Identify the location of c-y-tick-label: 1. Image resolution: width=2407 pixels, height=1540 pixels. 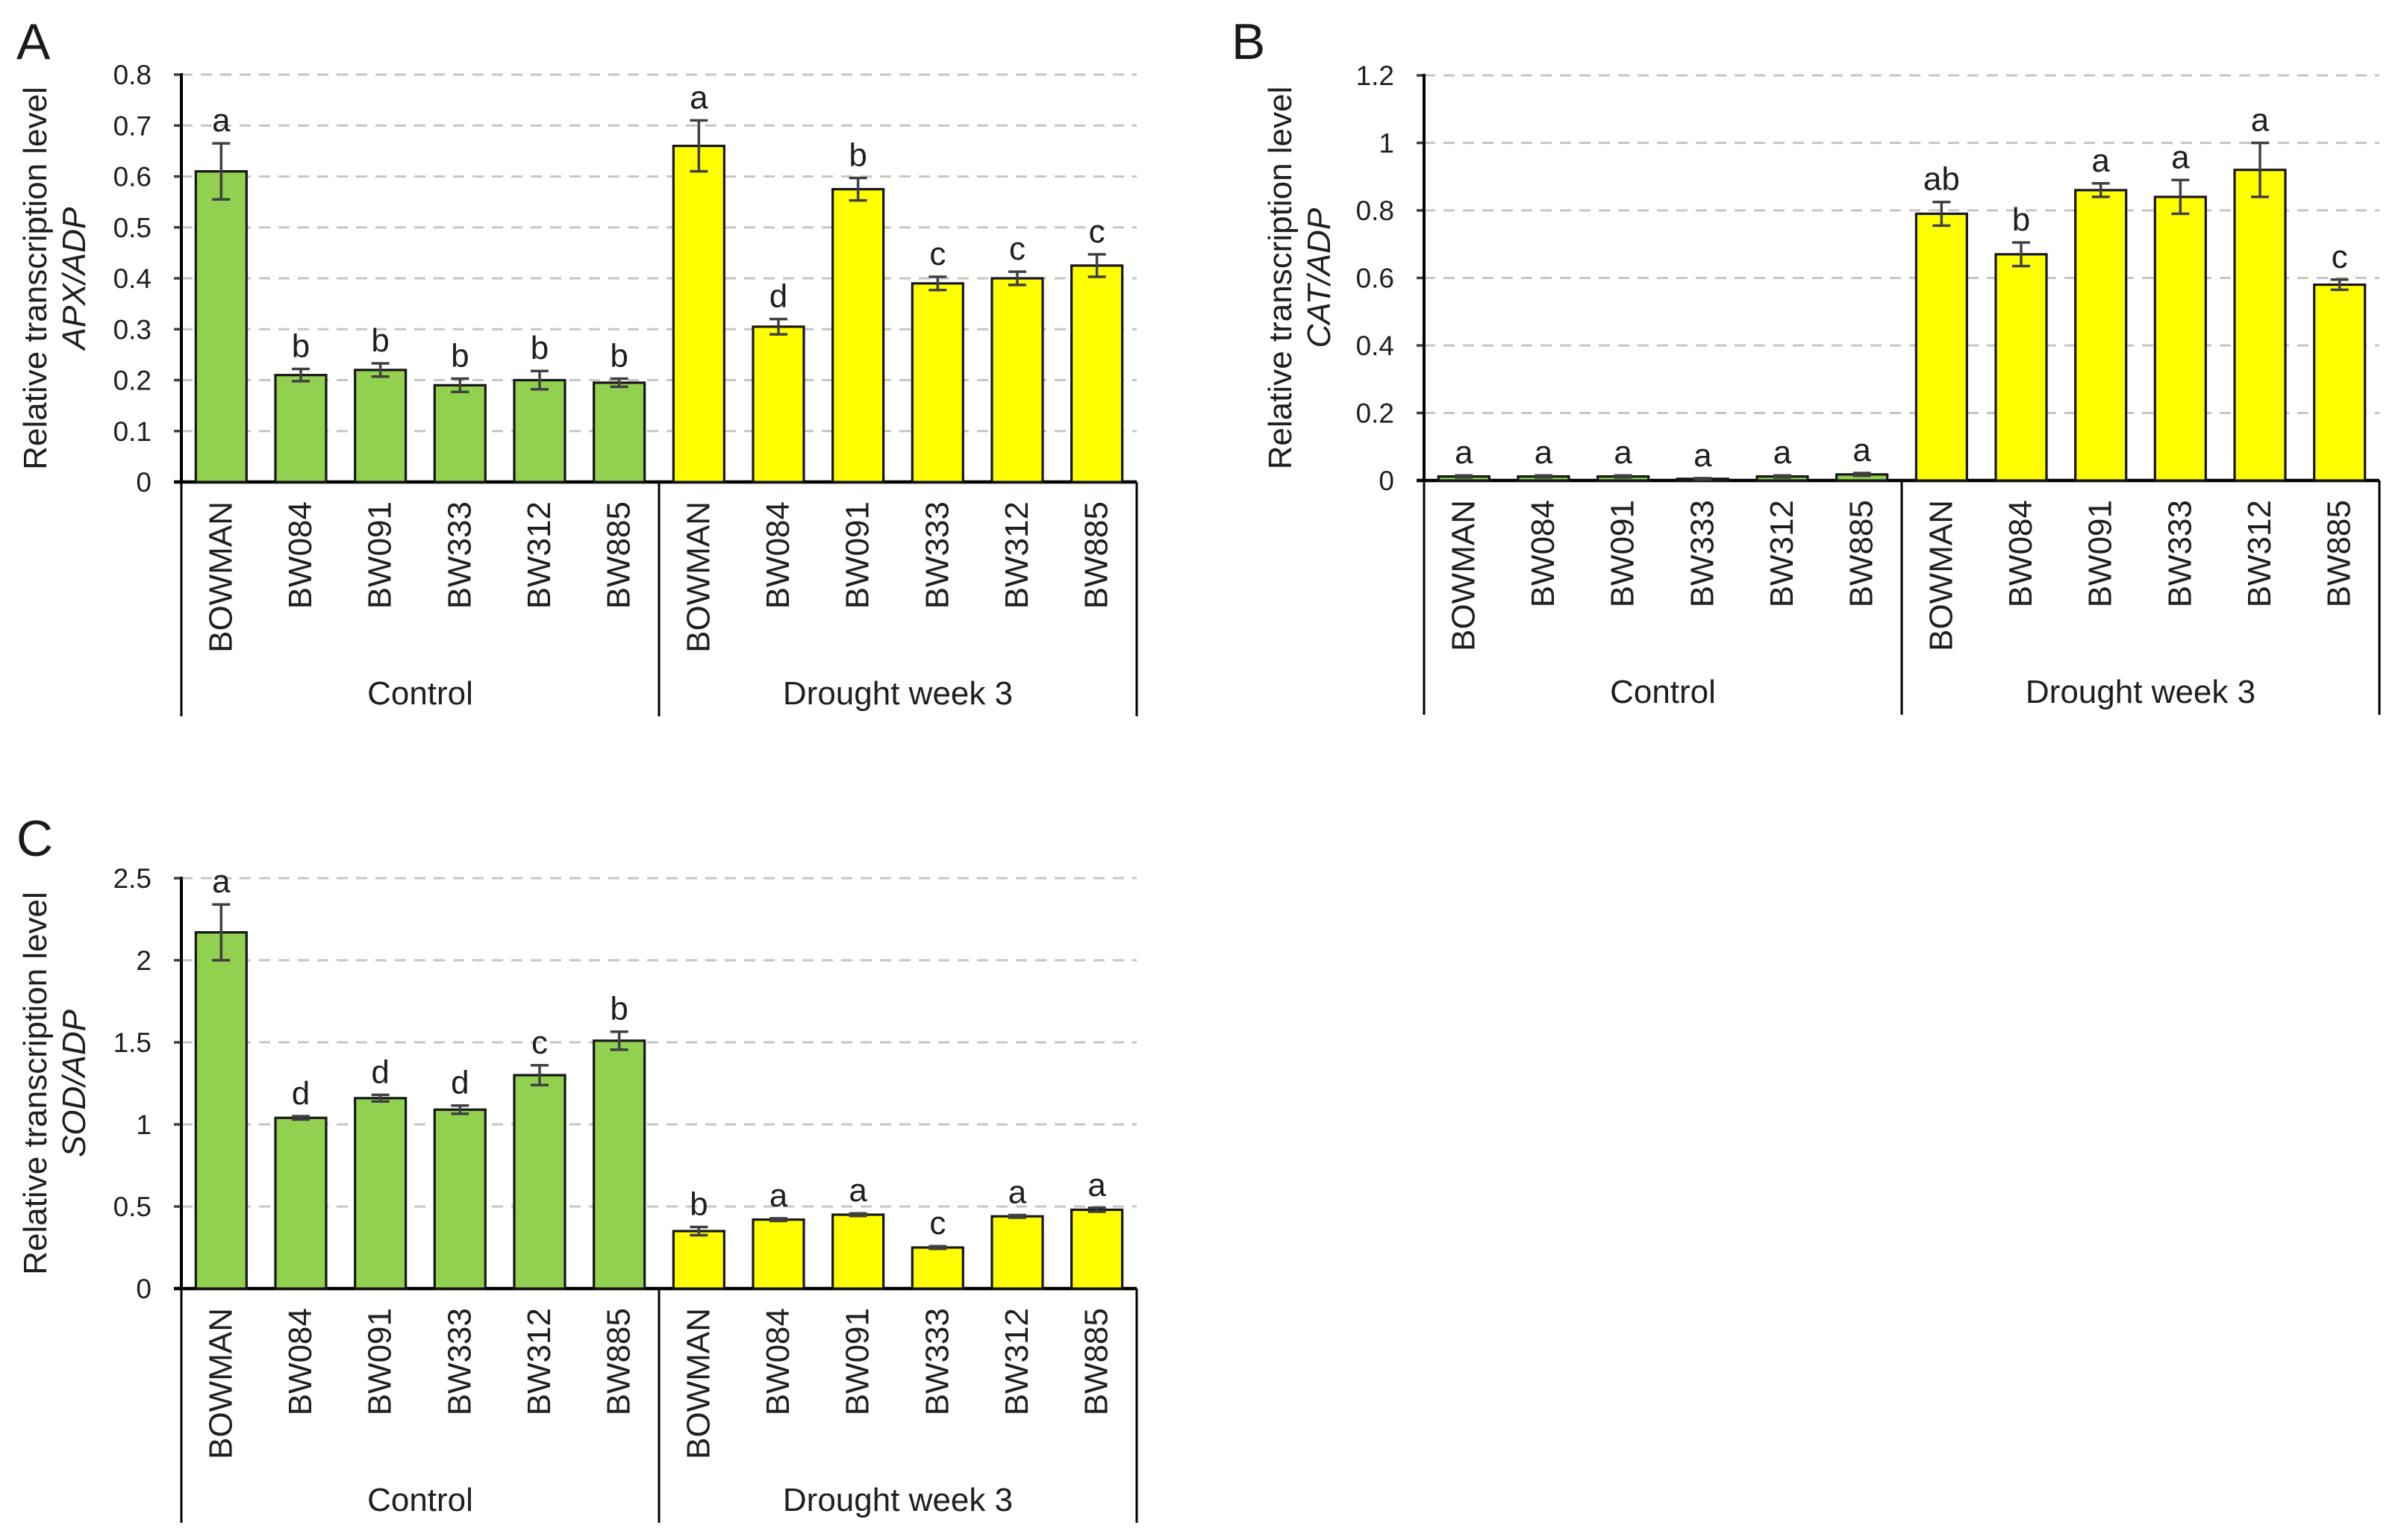
(144, 1124).